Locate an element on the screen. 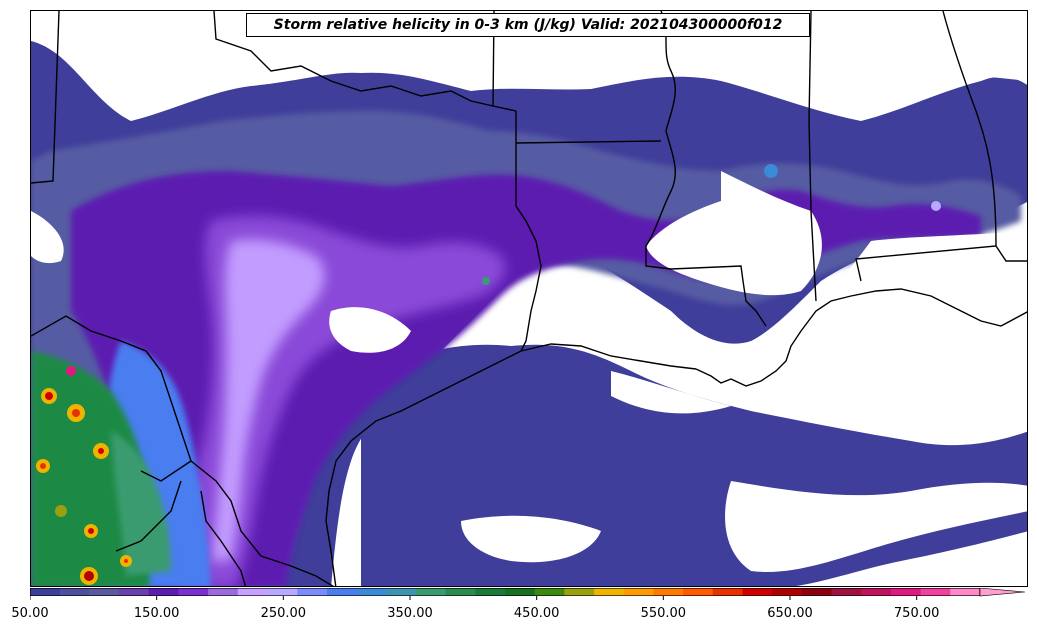  boundary-rio-grande is located at coordinates (183, 450).